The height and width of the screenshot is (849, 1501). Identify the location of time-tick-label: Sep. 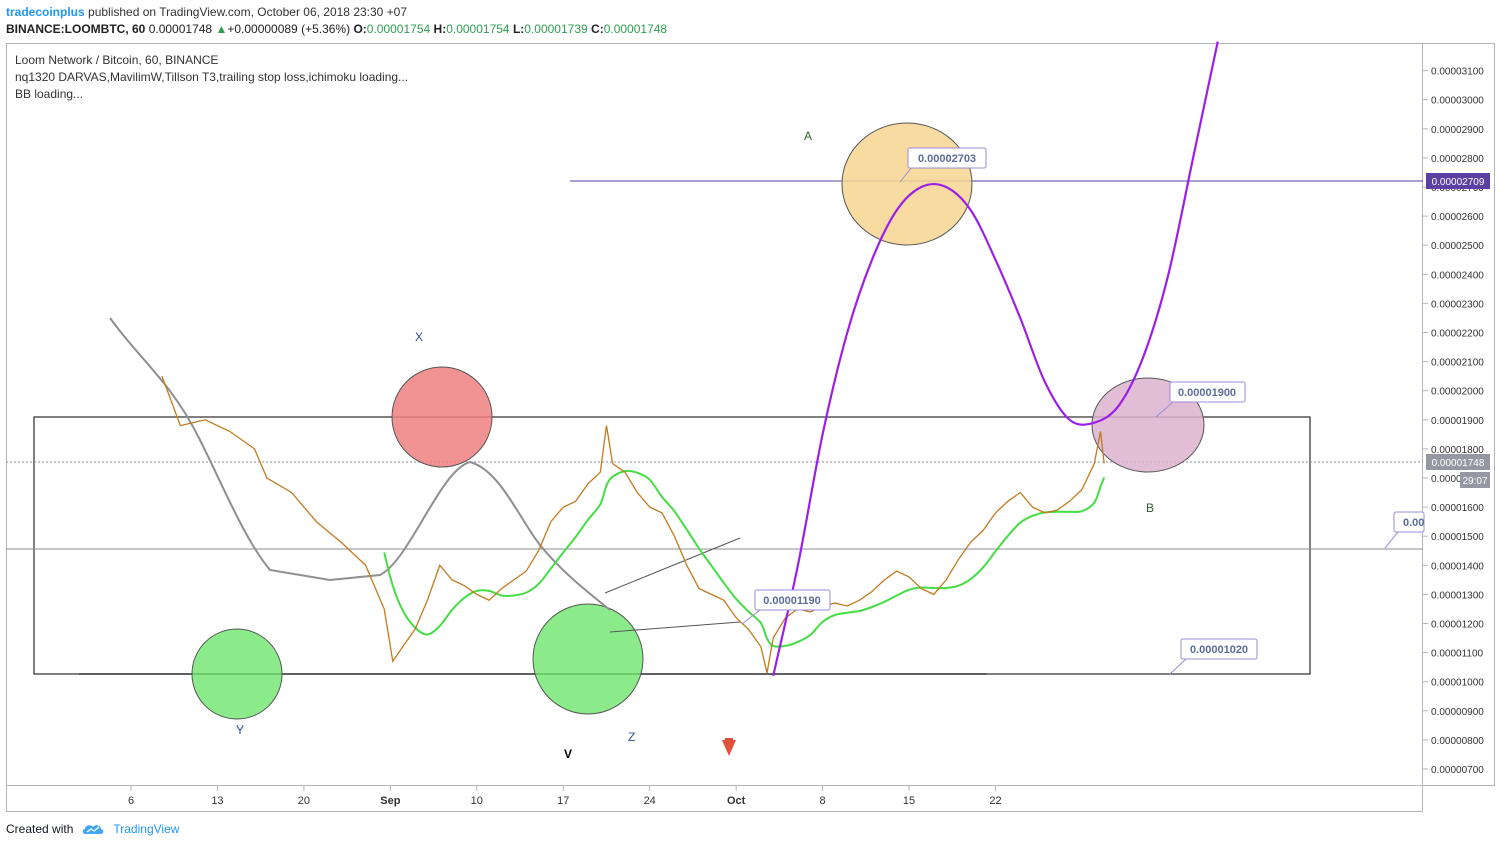
(390, 801).